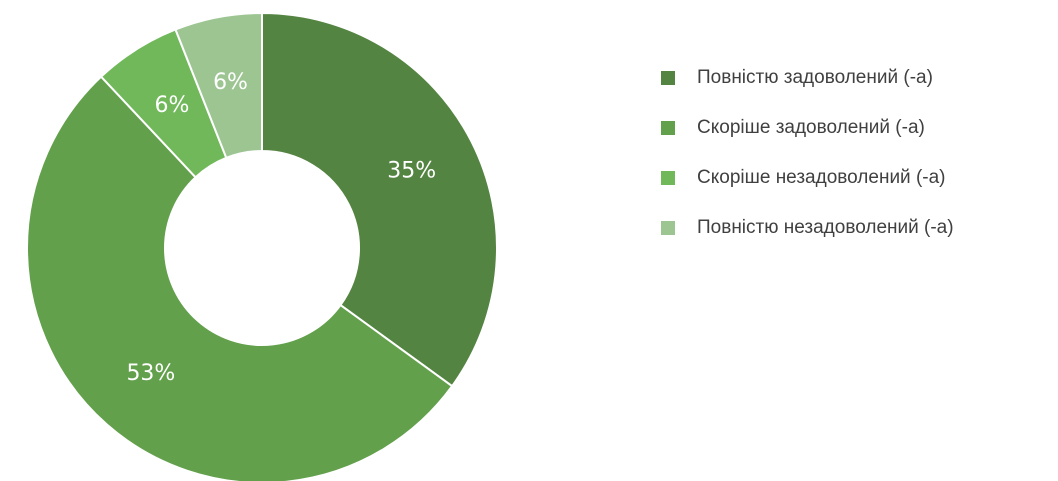  Describe the element at coordinates (815, 77) in the screenshot. I see `legend-label: Повністю задоволений (-а)` at that location.